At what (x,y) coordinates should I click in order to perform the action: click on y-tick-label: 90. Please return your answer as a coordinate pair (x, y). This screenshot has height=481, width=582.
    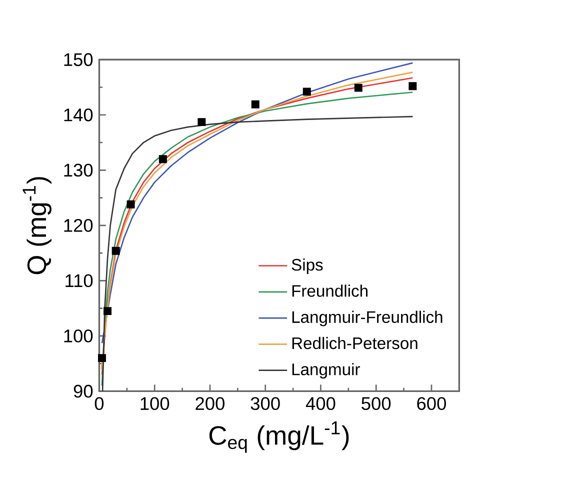
    Looking at the image, I should click on (83, 391).